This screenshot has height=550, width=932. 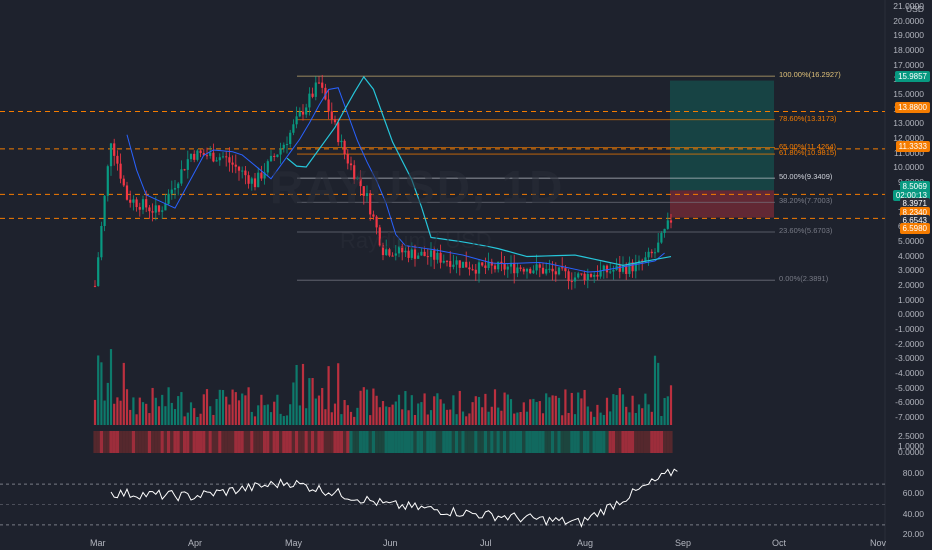 I want to click on price-tick-label: 19.0000, so click(x=908, y=35).